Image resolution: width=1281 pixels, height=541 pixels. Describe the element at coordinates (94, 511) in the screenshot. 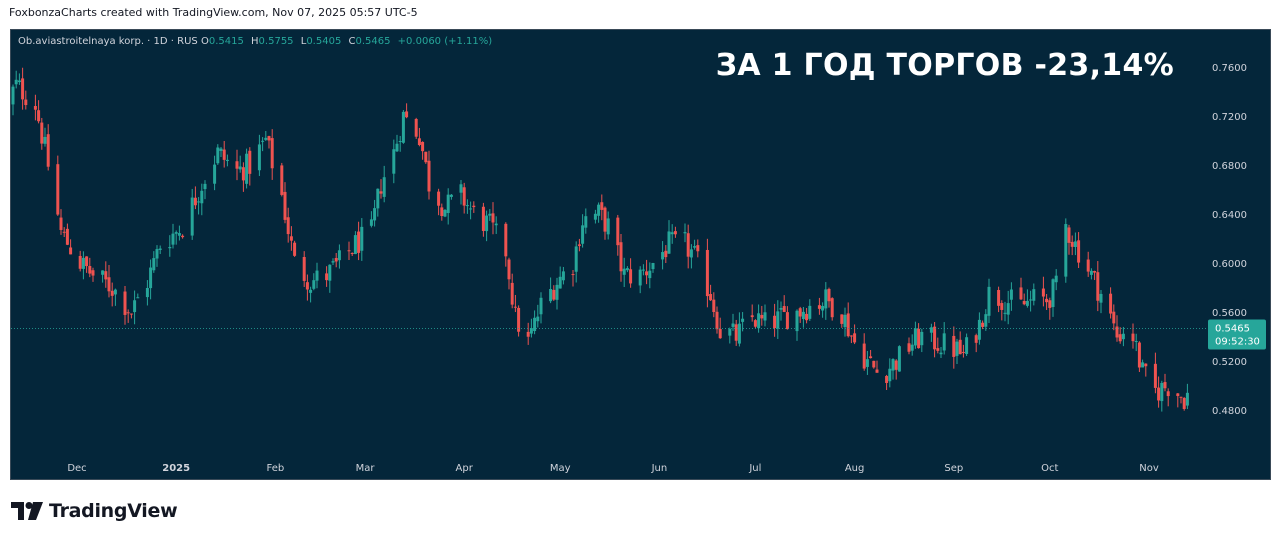

I see `tradingview-brand: TradingView` at that location.